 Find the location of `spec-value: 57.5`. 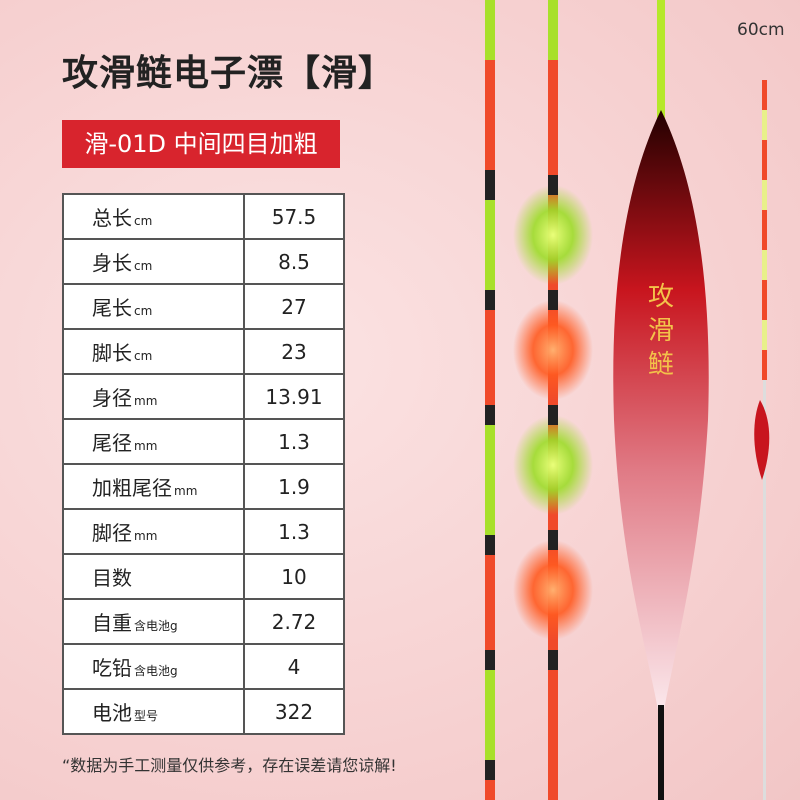

spec-value: 57.5 is located at coordinates (294, 216).